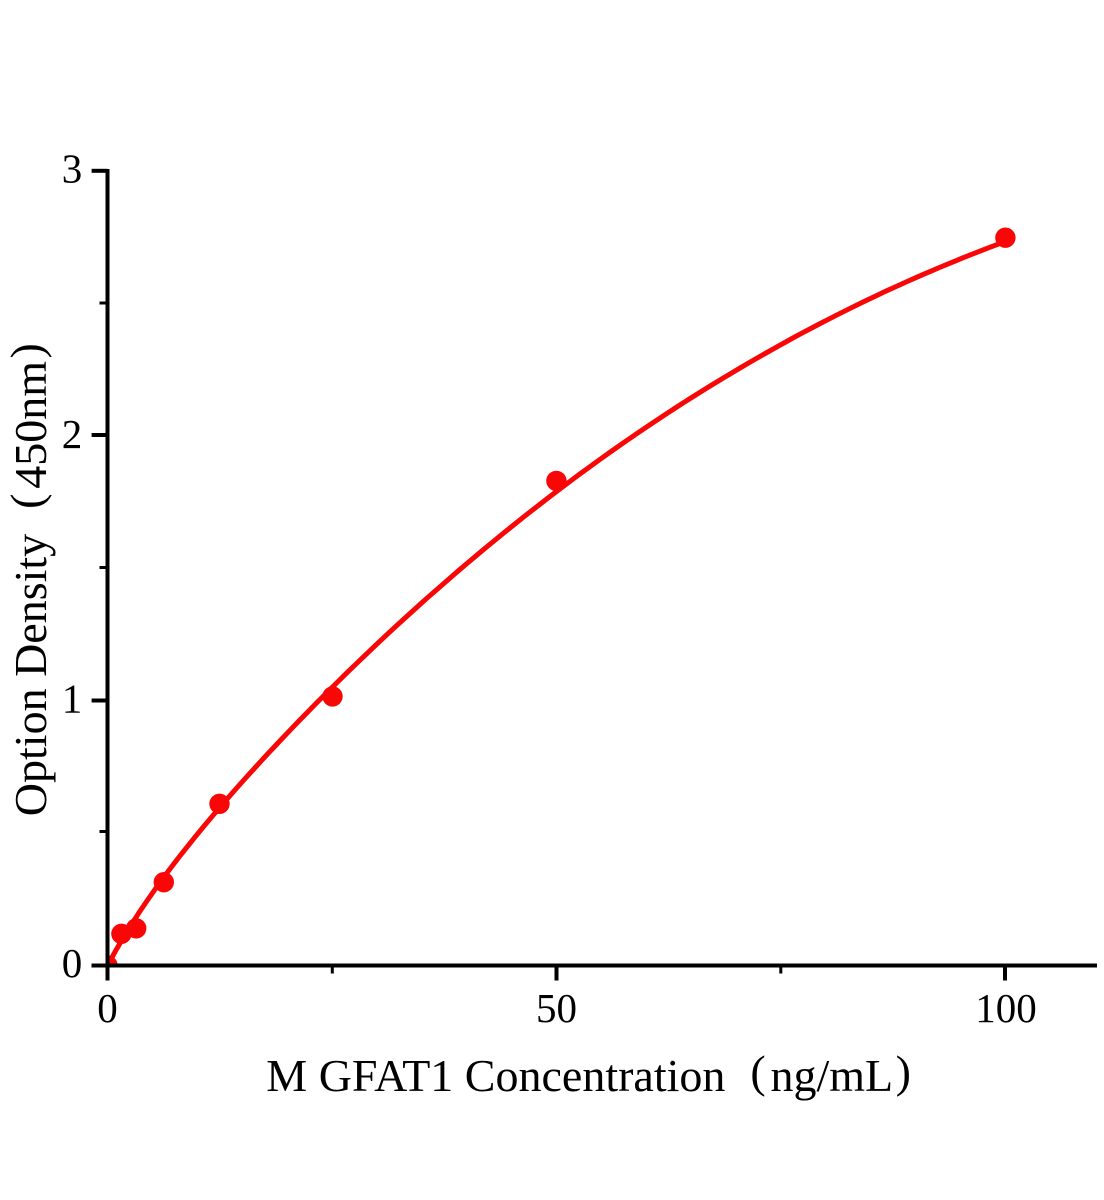 The image size is (1104, 1200). What do you see at coordinates (556, 1008) in the screenshot?
I see `svg-text: 50` at bounding box center [556, 1008].